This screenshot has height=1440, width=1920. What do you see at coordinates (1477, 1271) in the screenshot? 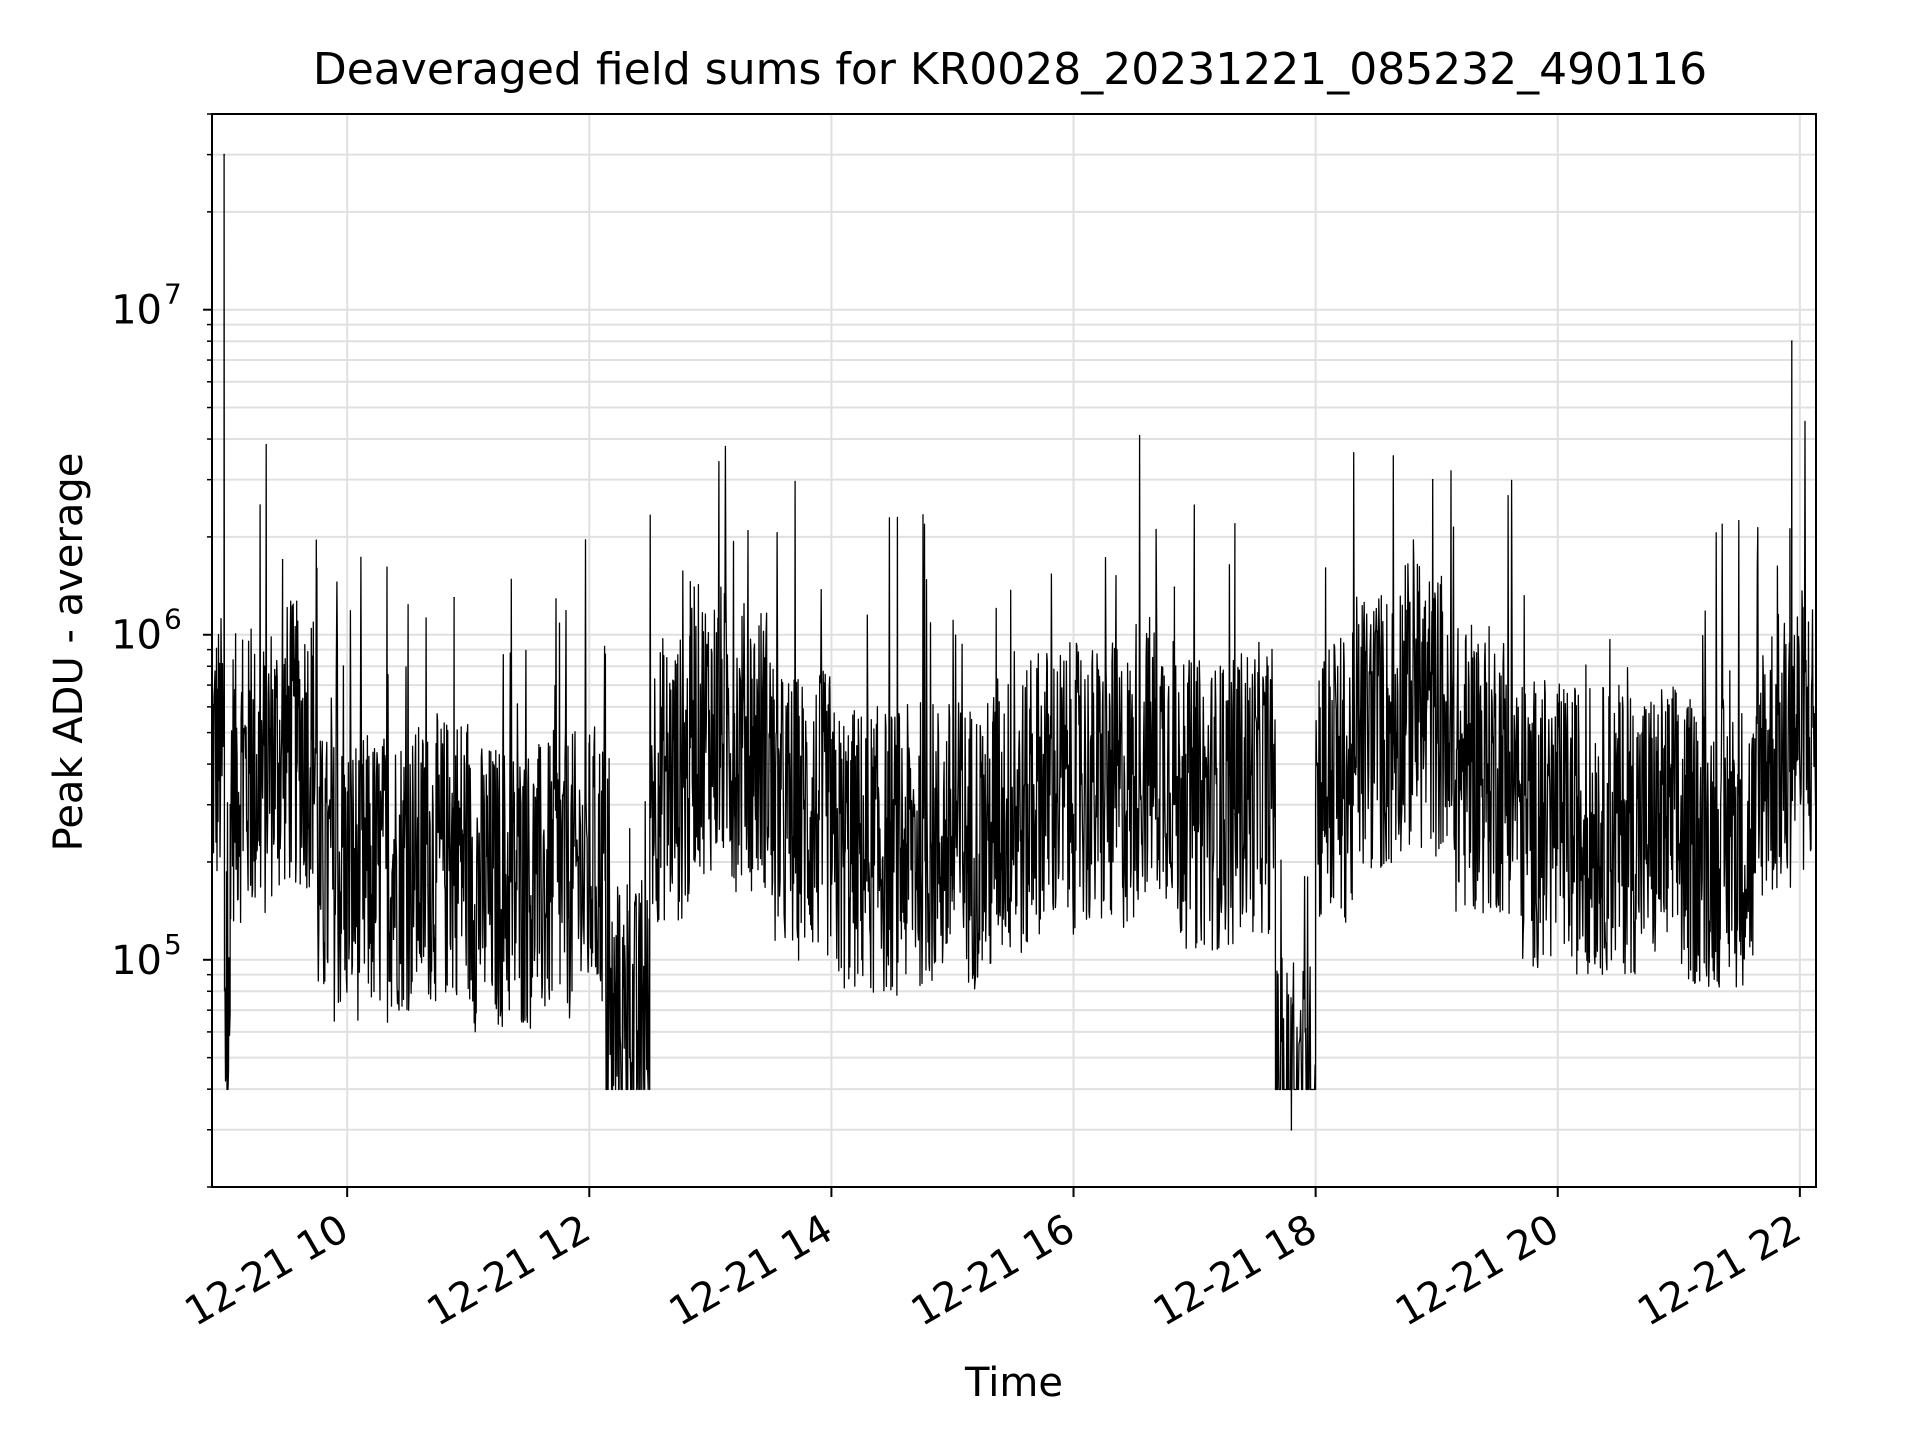
I see `x-tick-label: 12-21 20` at bounding box center [1477, 1271].